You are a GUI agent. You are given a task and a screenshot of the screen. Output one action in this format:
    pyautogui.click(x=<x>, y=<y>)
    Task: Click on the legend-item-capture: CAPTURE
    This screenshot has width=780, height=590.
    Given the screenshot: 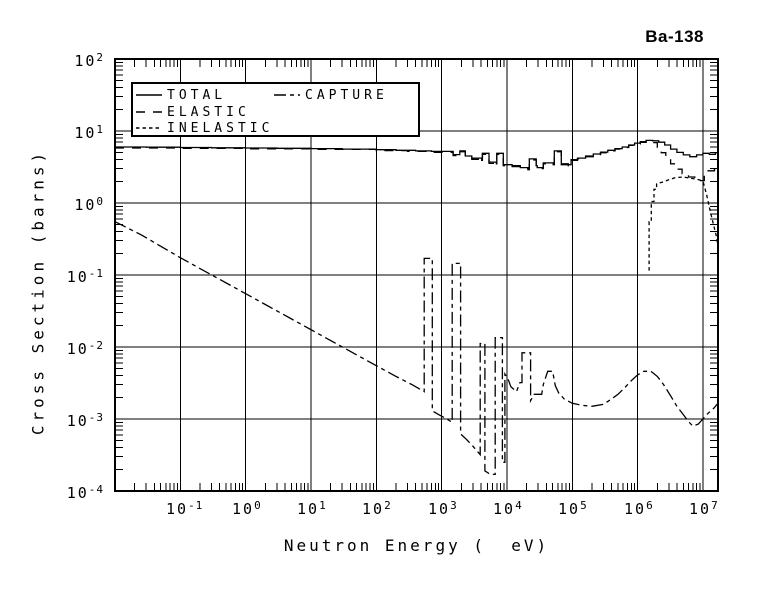 What is the action you would take?
    pyautogui.click(x=331, y=95)
    